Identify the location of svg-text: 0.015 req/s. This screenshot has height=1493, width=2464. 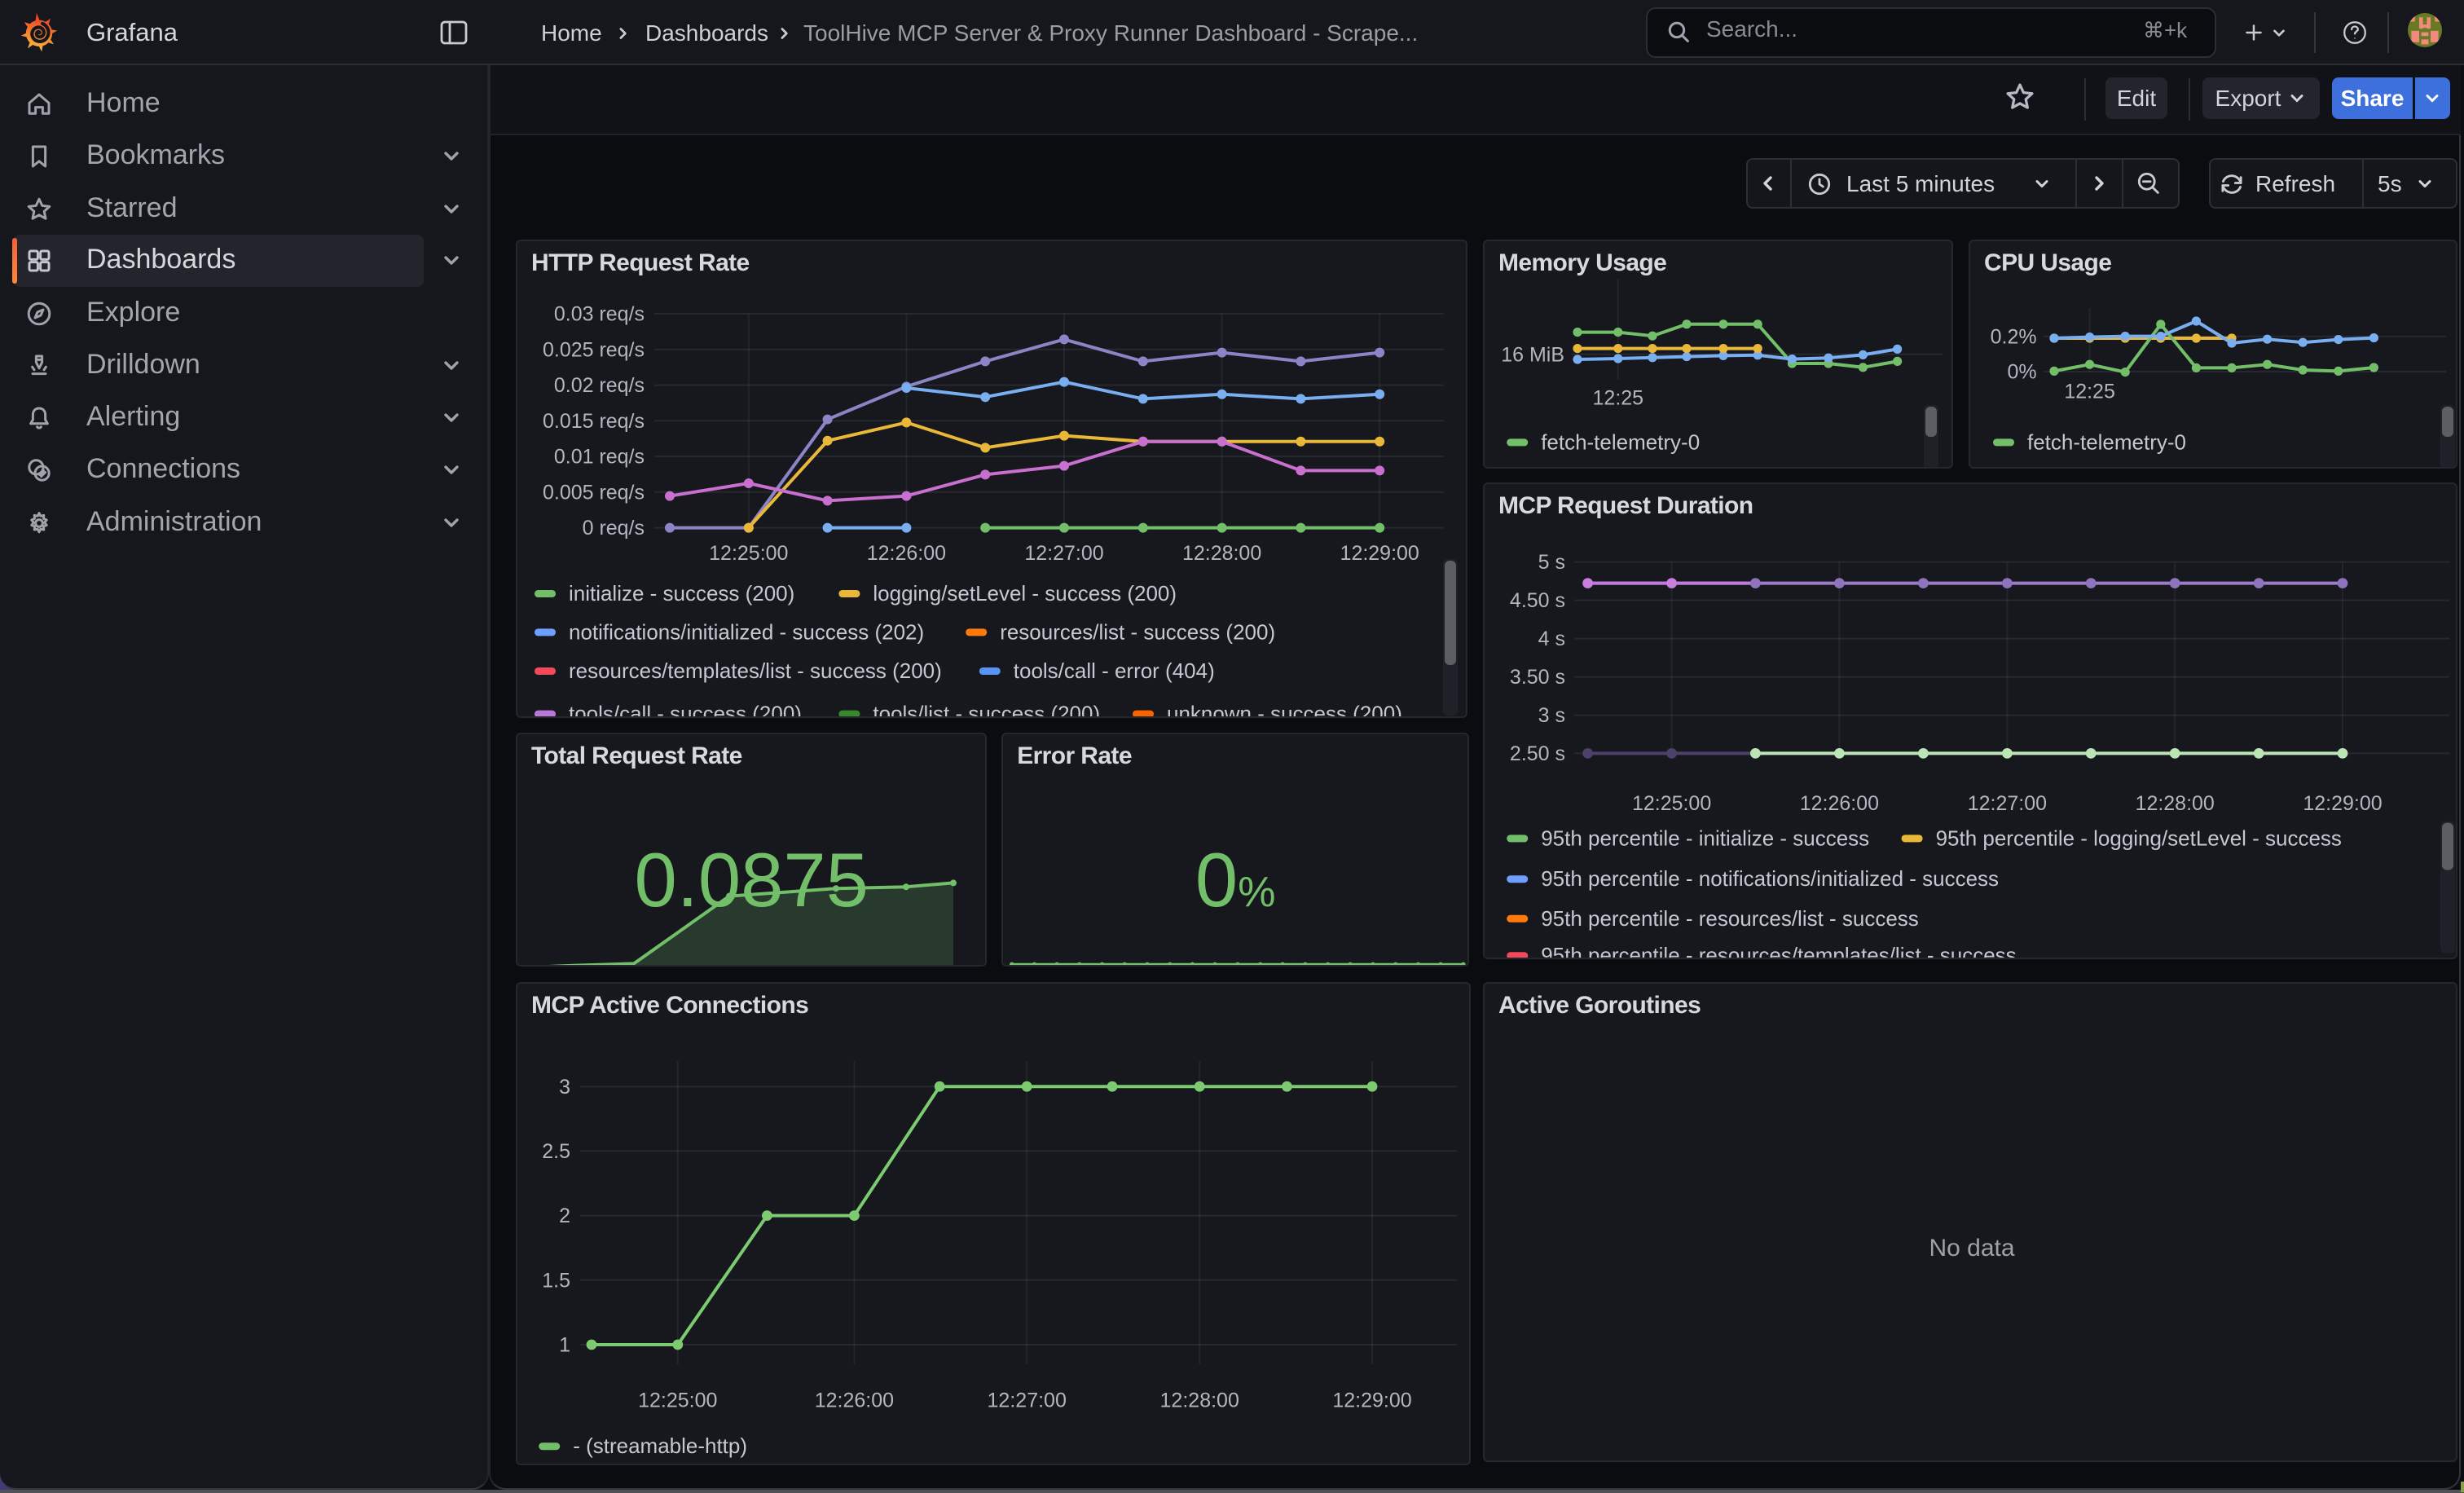
(594, 422).